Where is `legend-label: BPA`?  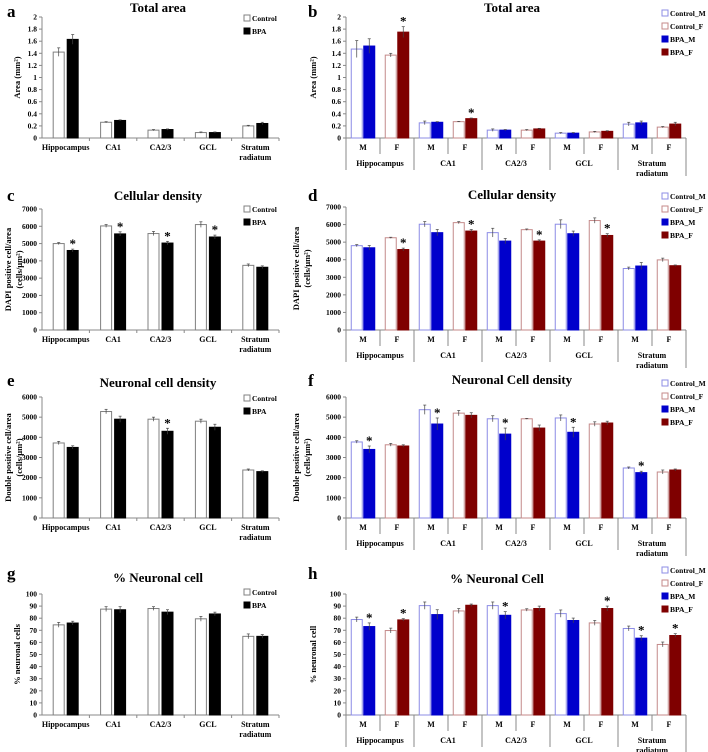 legend-label: BPA is located at coordinates (259, 411).